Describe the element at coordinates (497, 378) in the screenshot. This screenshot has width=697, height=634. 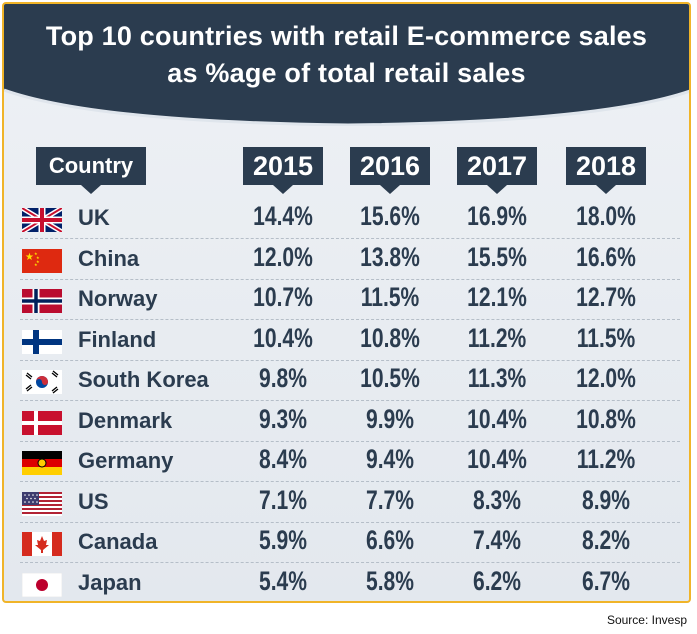
I see `value-cell: 11.3%` at that location.